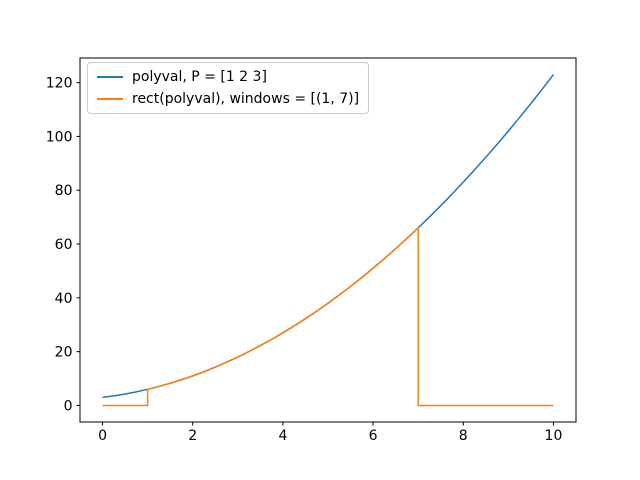 This screenshot has height=480, width=640. What do you see at coordinates (554, 436) in the screenshot?
I see `x-tick-label: 10` at bounding box center [554, 436].